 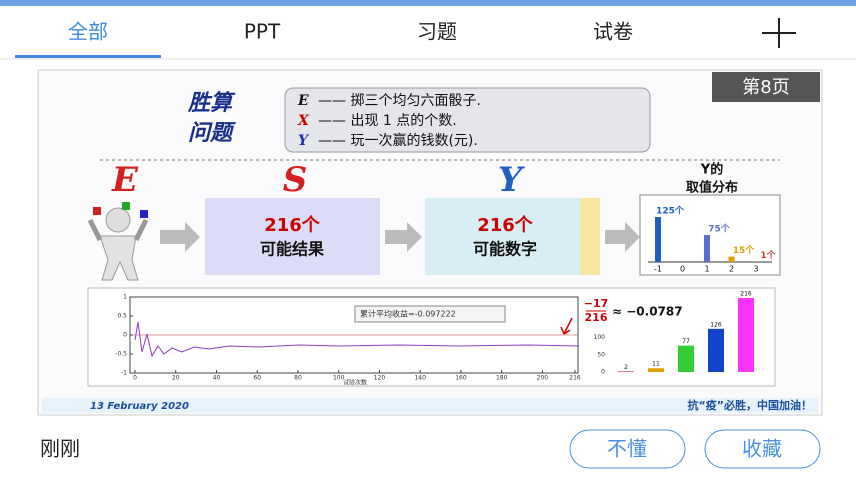 What do you see at coordinates (656, 364) in the screenshot?
I see `simulation-bar-label: 11` at bounding box center [656, 364].